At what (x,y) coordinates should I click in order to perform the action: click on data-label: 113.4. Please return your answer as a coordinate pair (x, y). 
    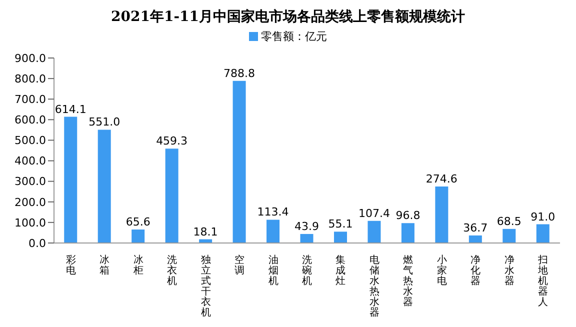
    Looking at the image, I should click on (273, 212).